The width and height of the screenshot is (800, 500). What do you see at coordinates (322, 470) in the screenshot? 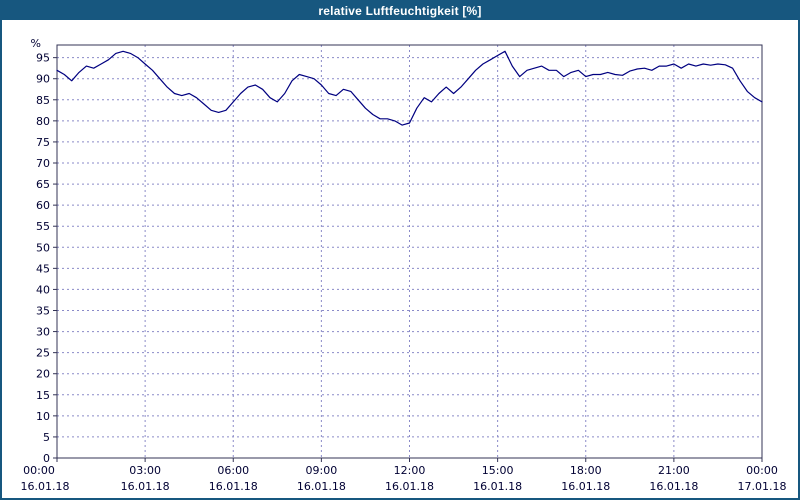
I see `svg-text: 09:00` at bounding box center [322, 470].